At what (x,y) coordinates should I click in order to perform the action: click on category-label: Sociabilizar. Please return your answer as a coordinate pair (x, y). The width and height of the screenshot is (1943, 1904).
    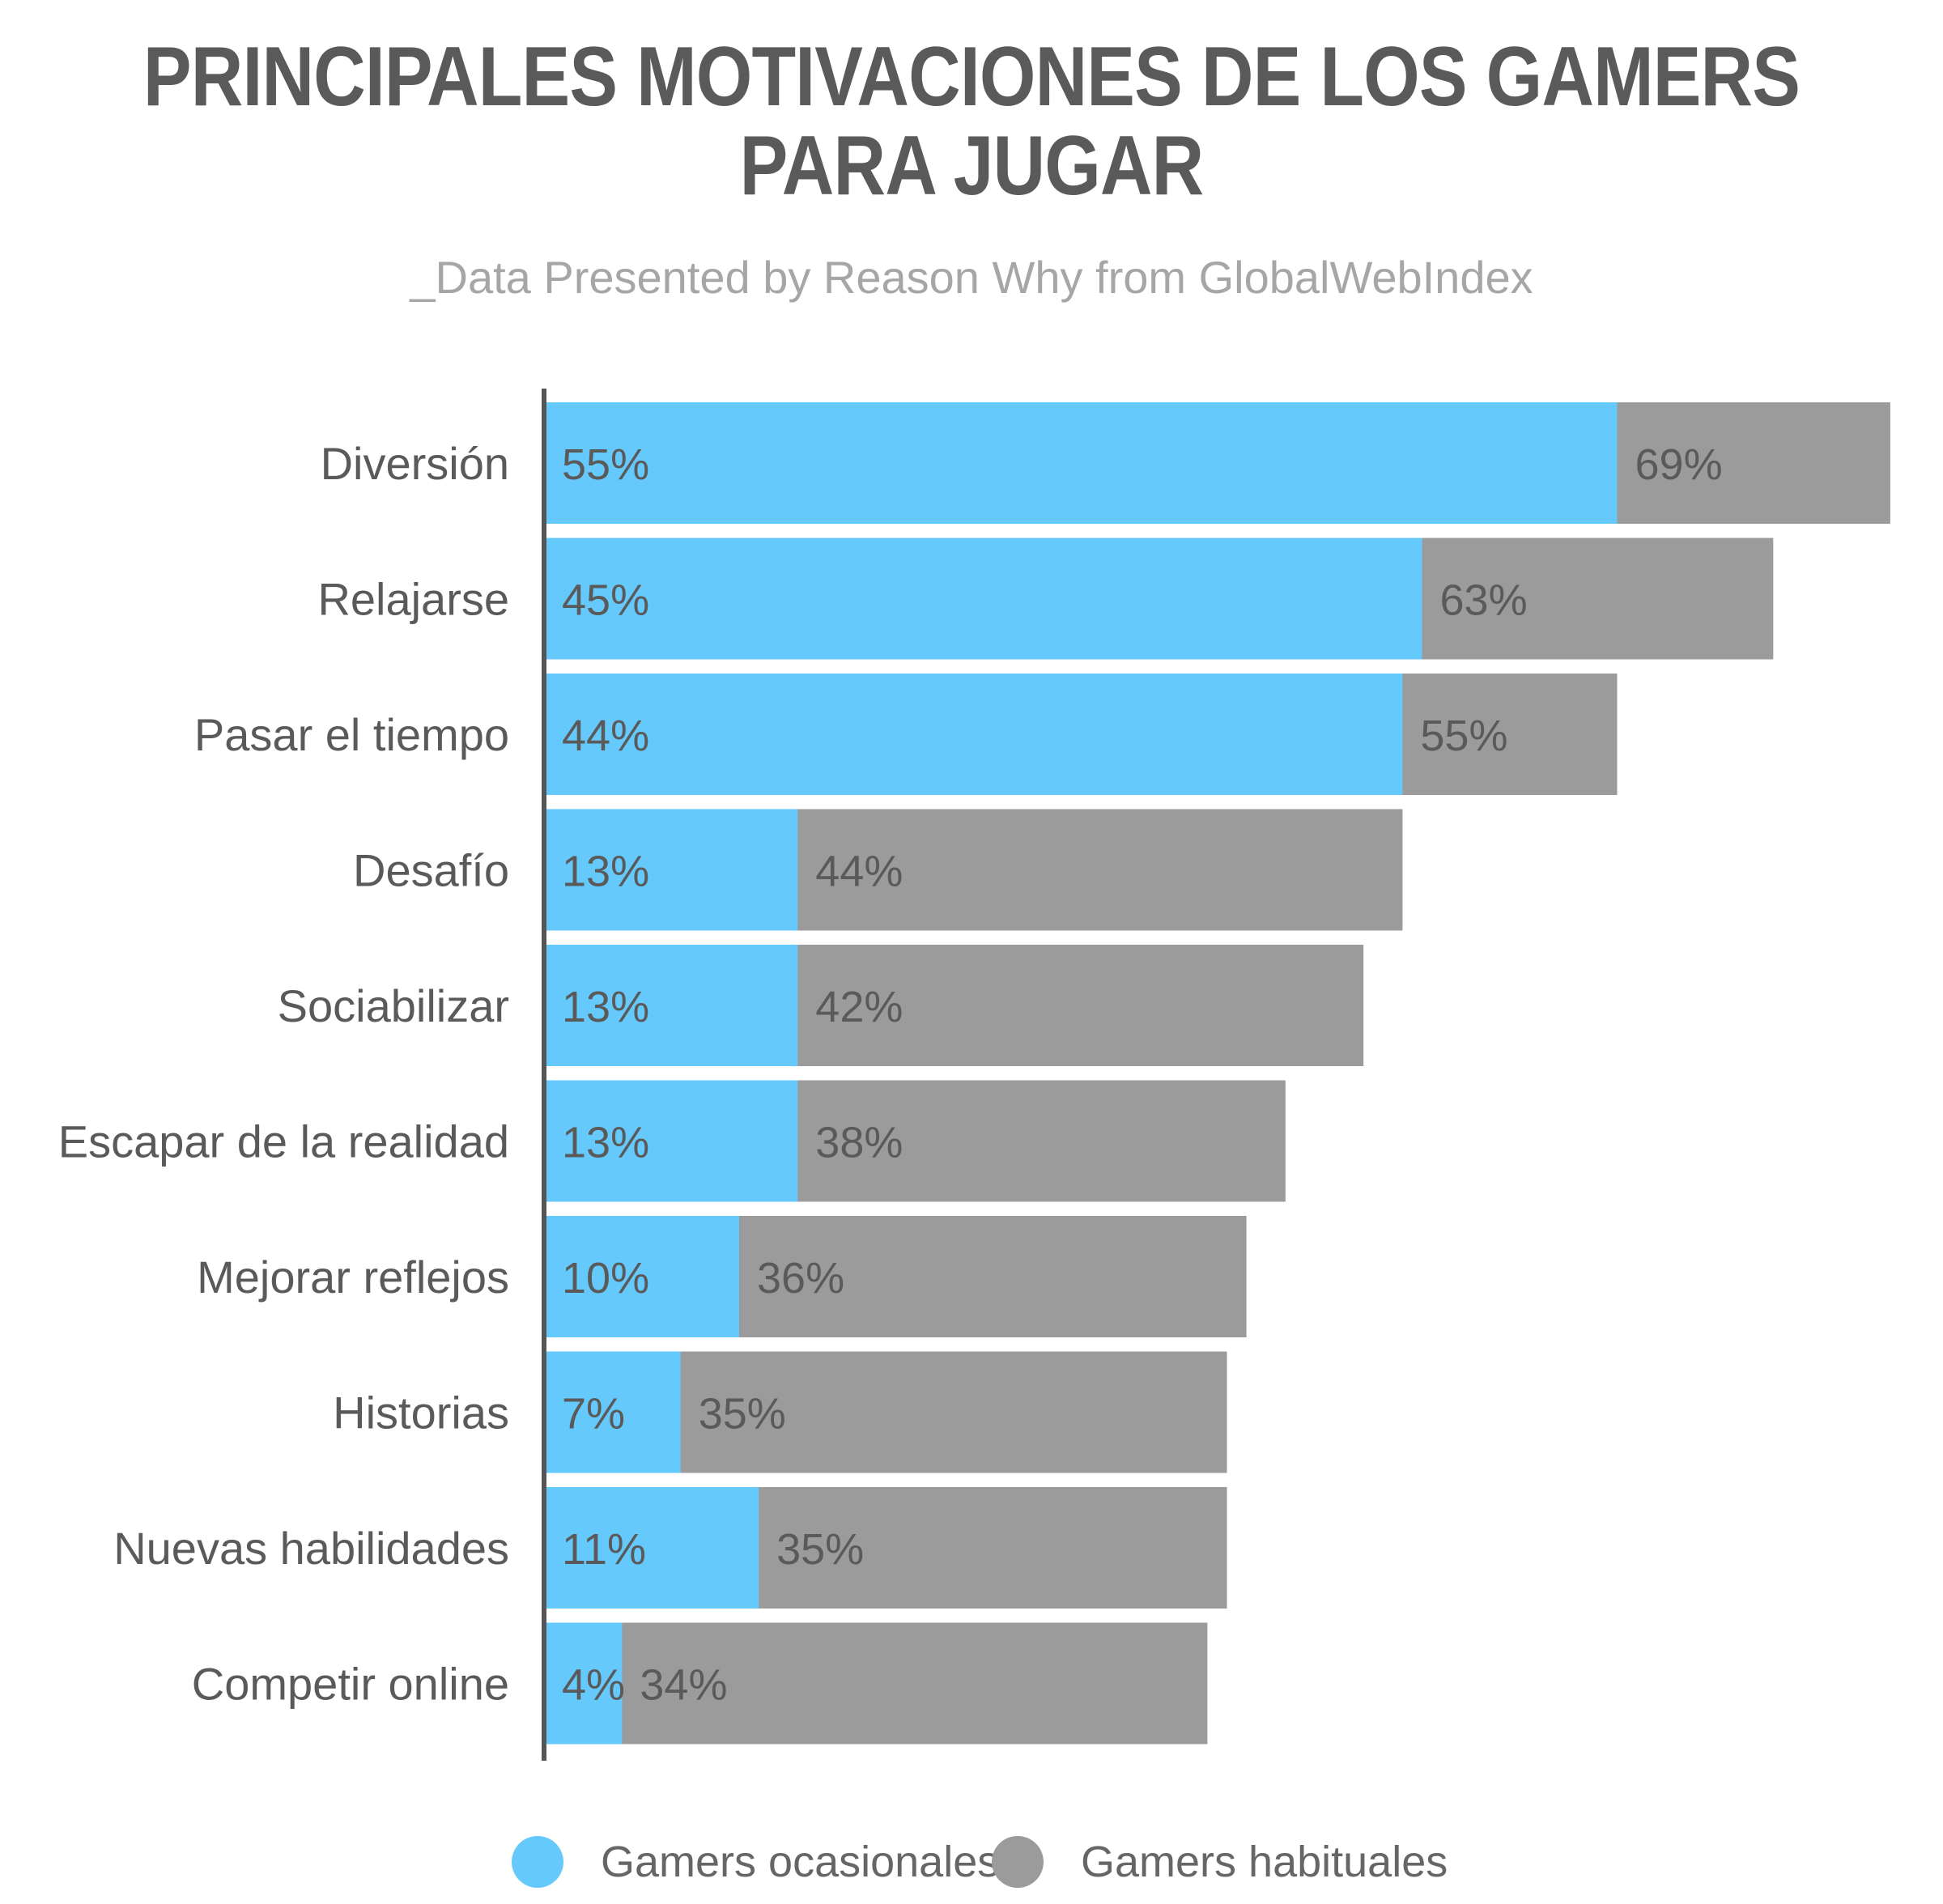
    Looking at the image, I should click on (393, 1006).